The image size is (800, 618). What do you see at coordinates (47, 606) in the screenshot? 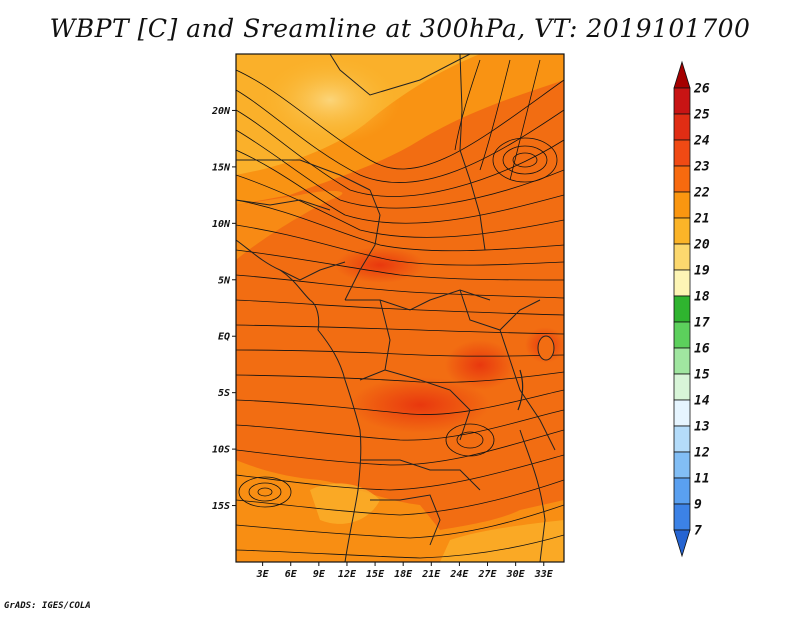
I see `footer-credit: GrADS: IGES/COLA` at bounding box center [47, 606].